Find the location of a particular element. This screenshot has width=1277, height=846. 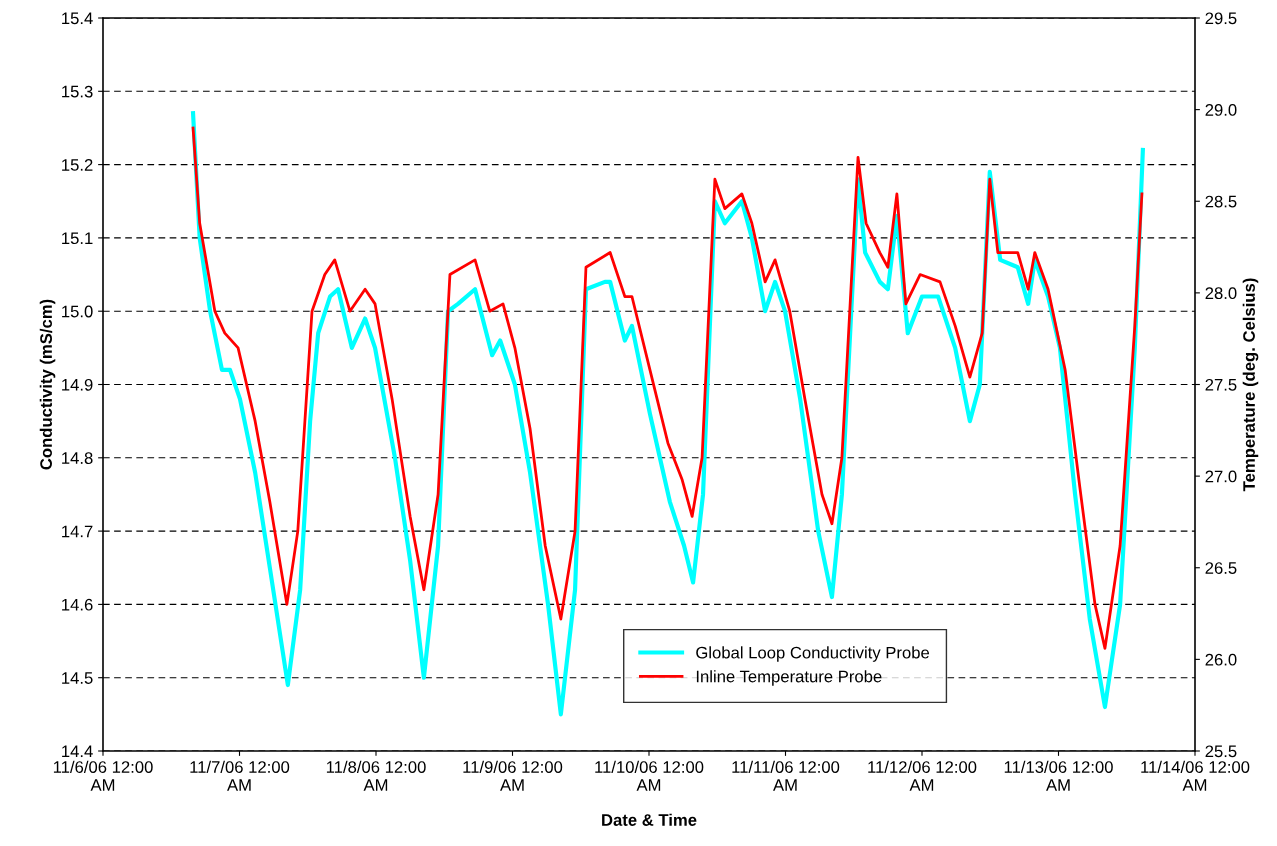

y-tick-label: 15.3 is located at coordinates (77, 91).